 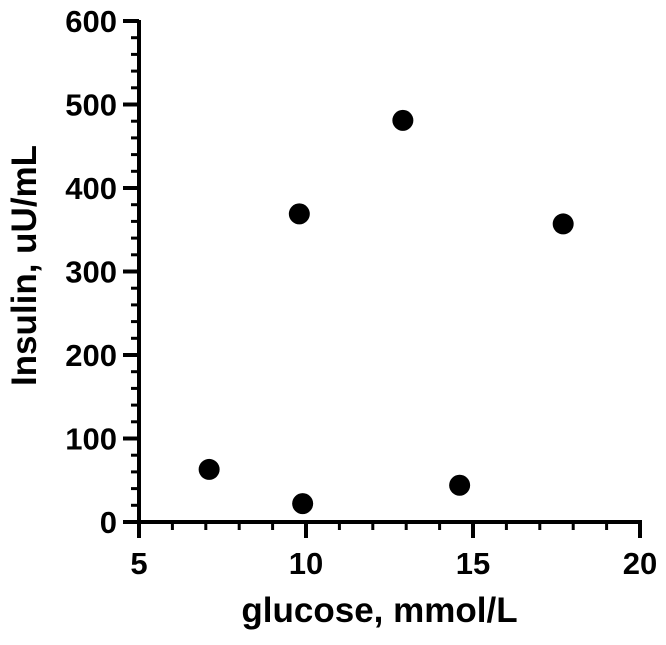 I want to click on y-axis-title: Insulin, uU/mL, so click(x=24, y=265).